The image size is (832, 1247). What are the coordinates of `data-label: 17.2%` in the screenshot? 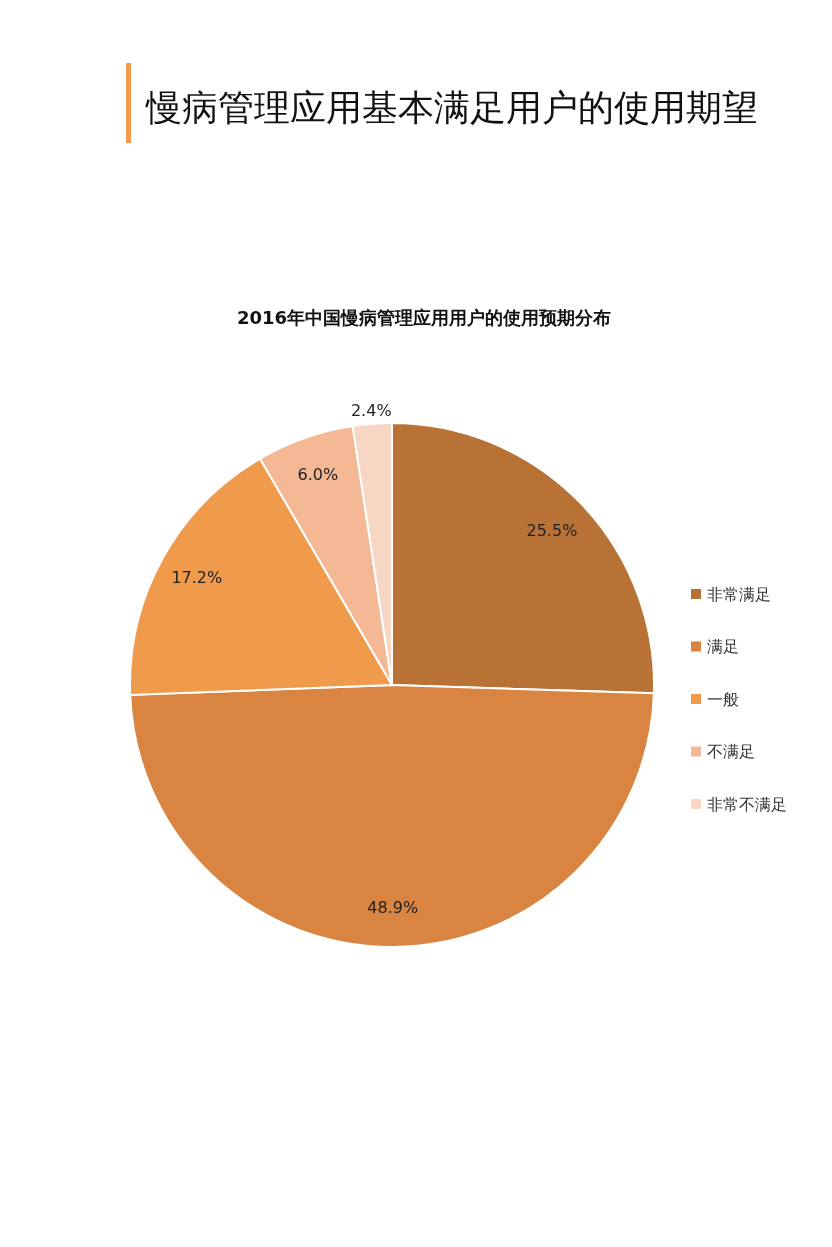 It's located at (197, 578).